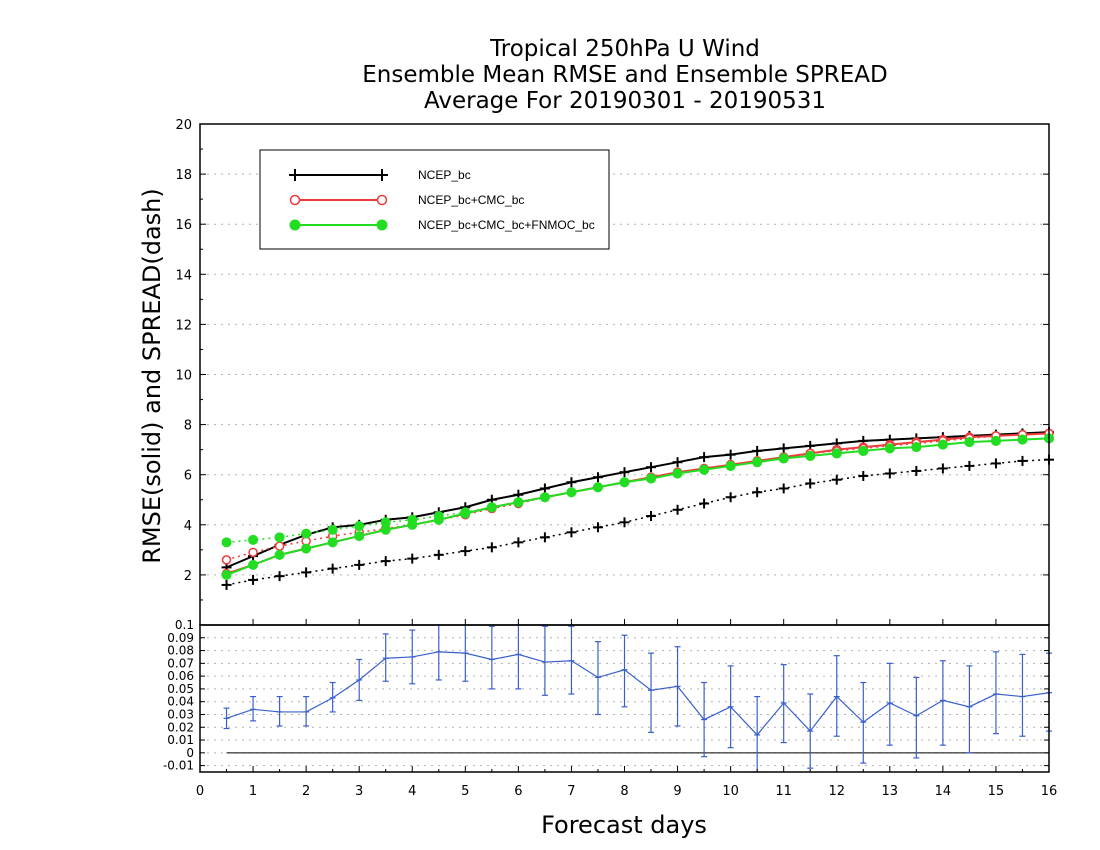 The width and height of the screenshot is (1100, 850). What do you see at coordinates (188, 576) in the screenshot?
I see `y-tick-label: 2` at bounding box center [188, 576].